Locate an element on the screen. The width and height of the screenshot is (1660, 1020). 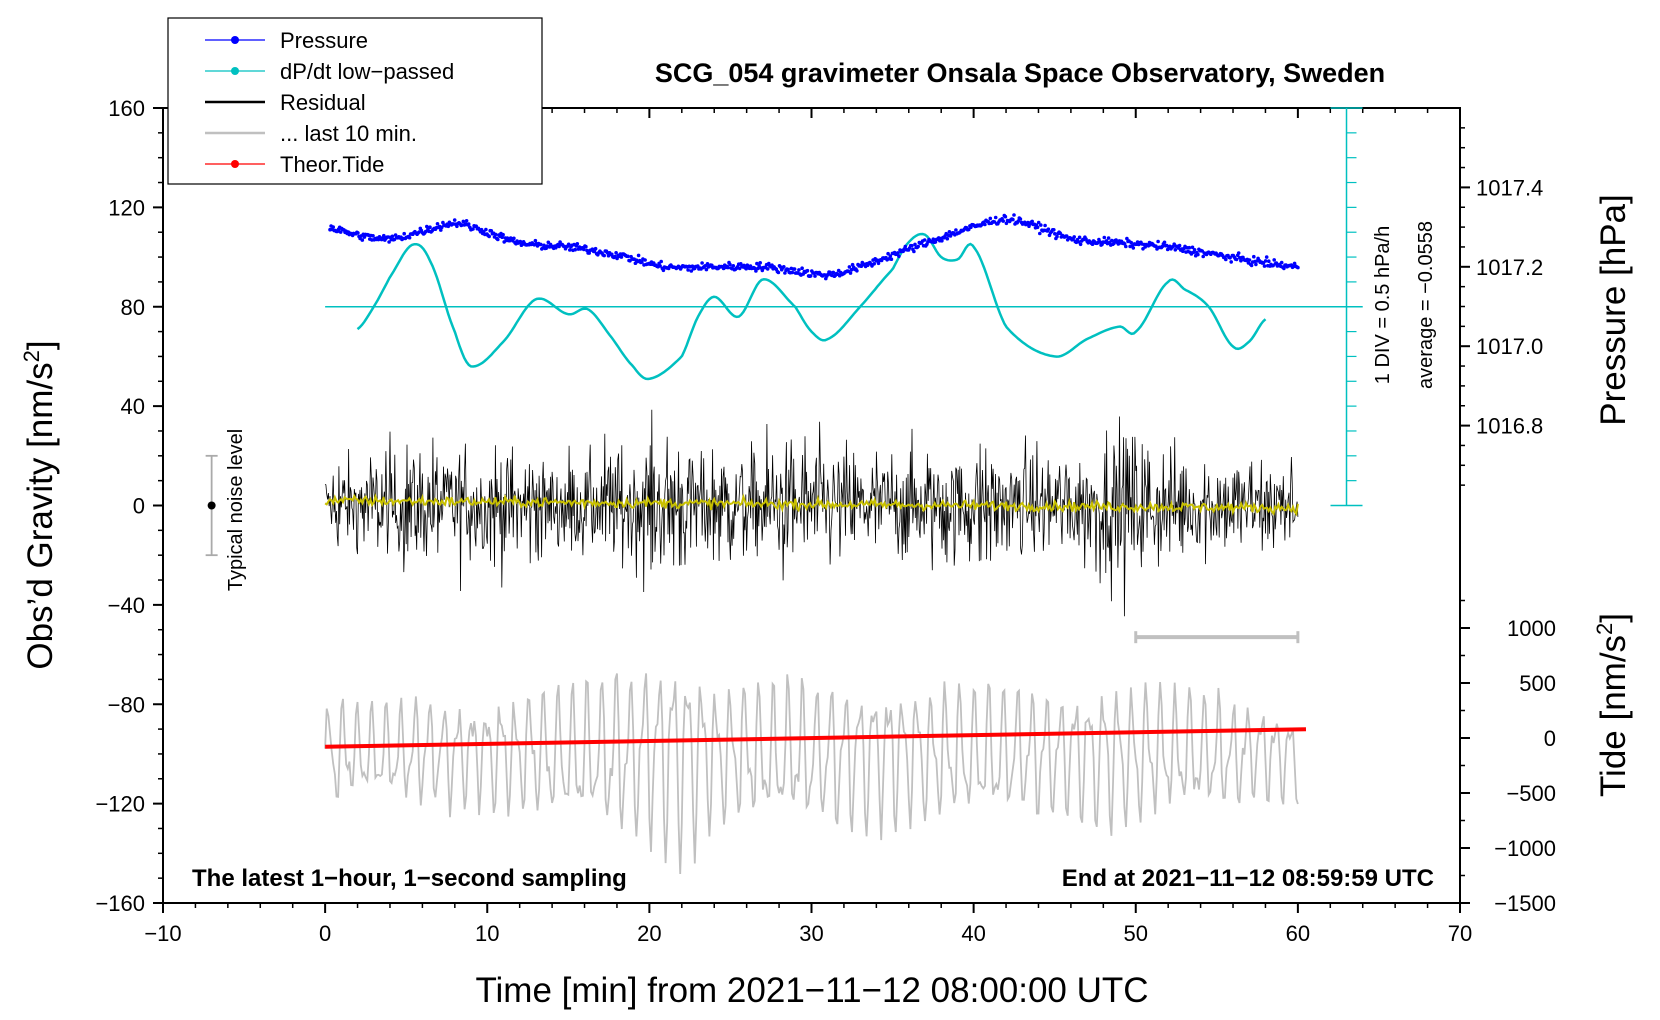
x-tick-label: 70 is located at coordinates (1460, 933).